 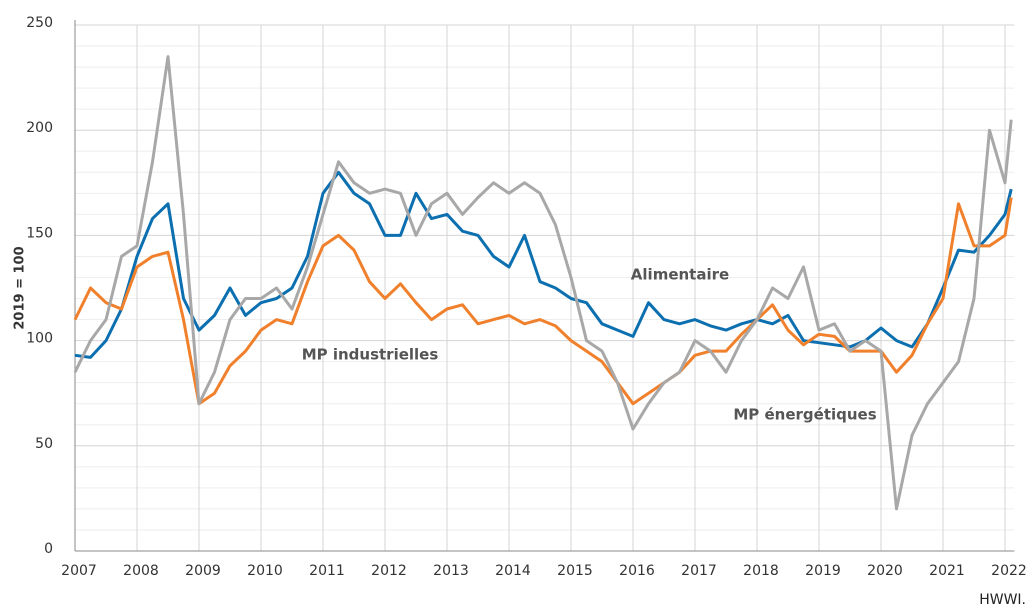 What do you see at coordinates (203, 571) in the screenshot?
I see `x-tick-label: 2009` at bounding box center [203, 571].